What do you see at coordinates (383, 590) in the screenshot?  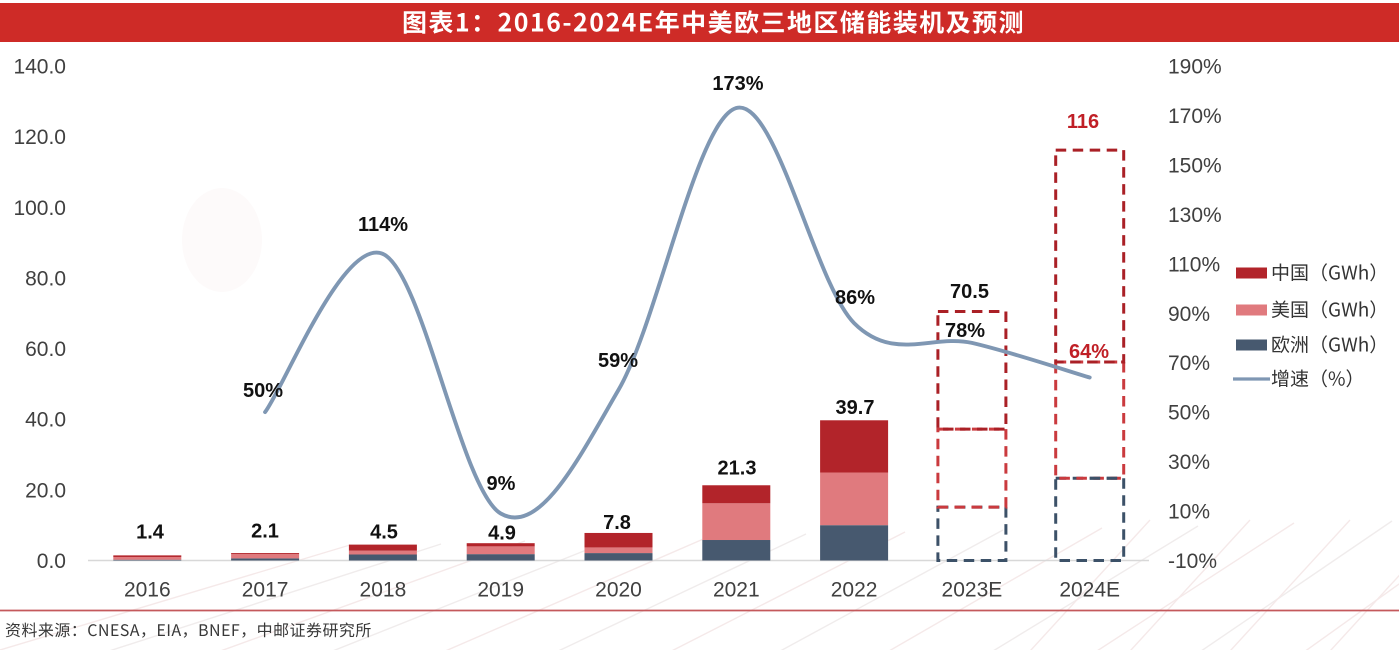 I see `svg-text: 2018` at bounding box center [383, 590].